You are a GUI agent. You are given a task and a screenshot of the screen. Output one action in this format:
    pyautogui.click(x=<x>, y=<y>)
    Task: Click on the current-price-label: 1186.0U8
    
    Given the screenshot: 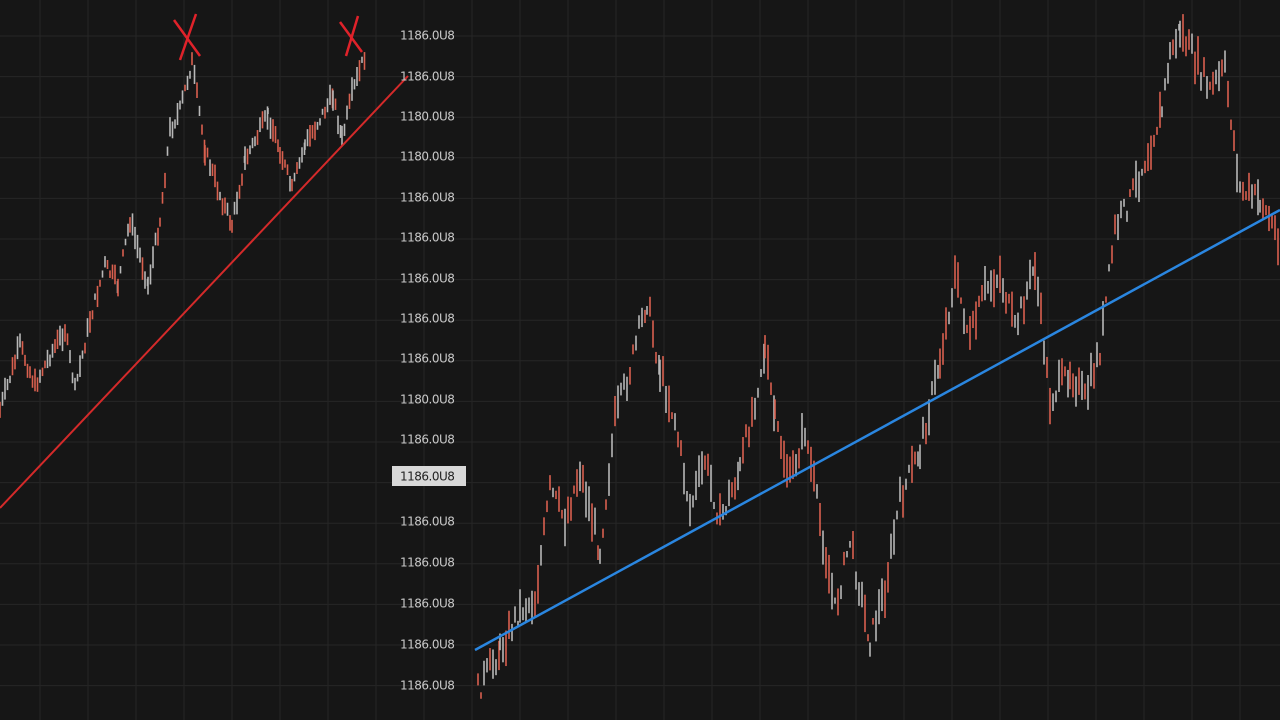 What is the action you would take?
    pyautogui.click(x=427, y=477)
    